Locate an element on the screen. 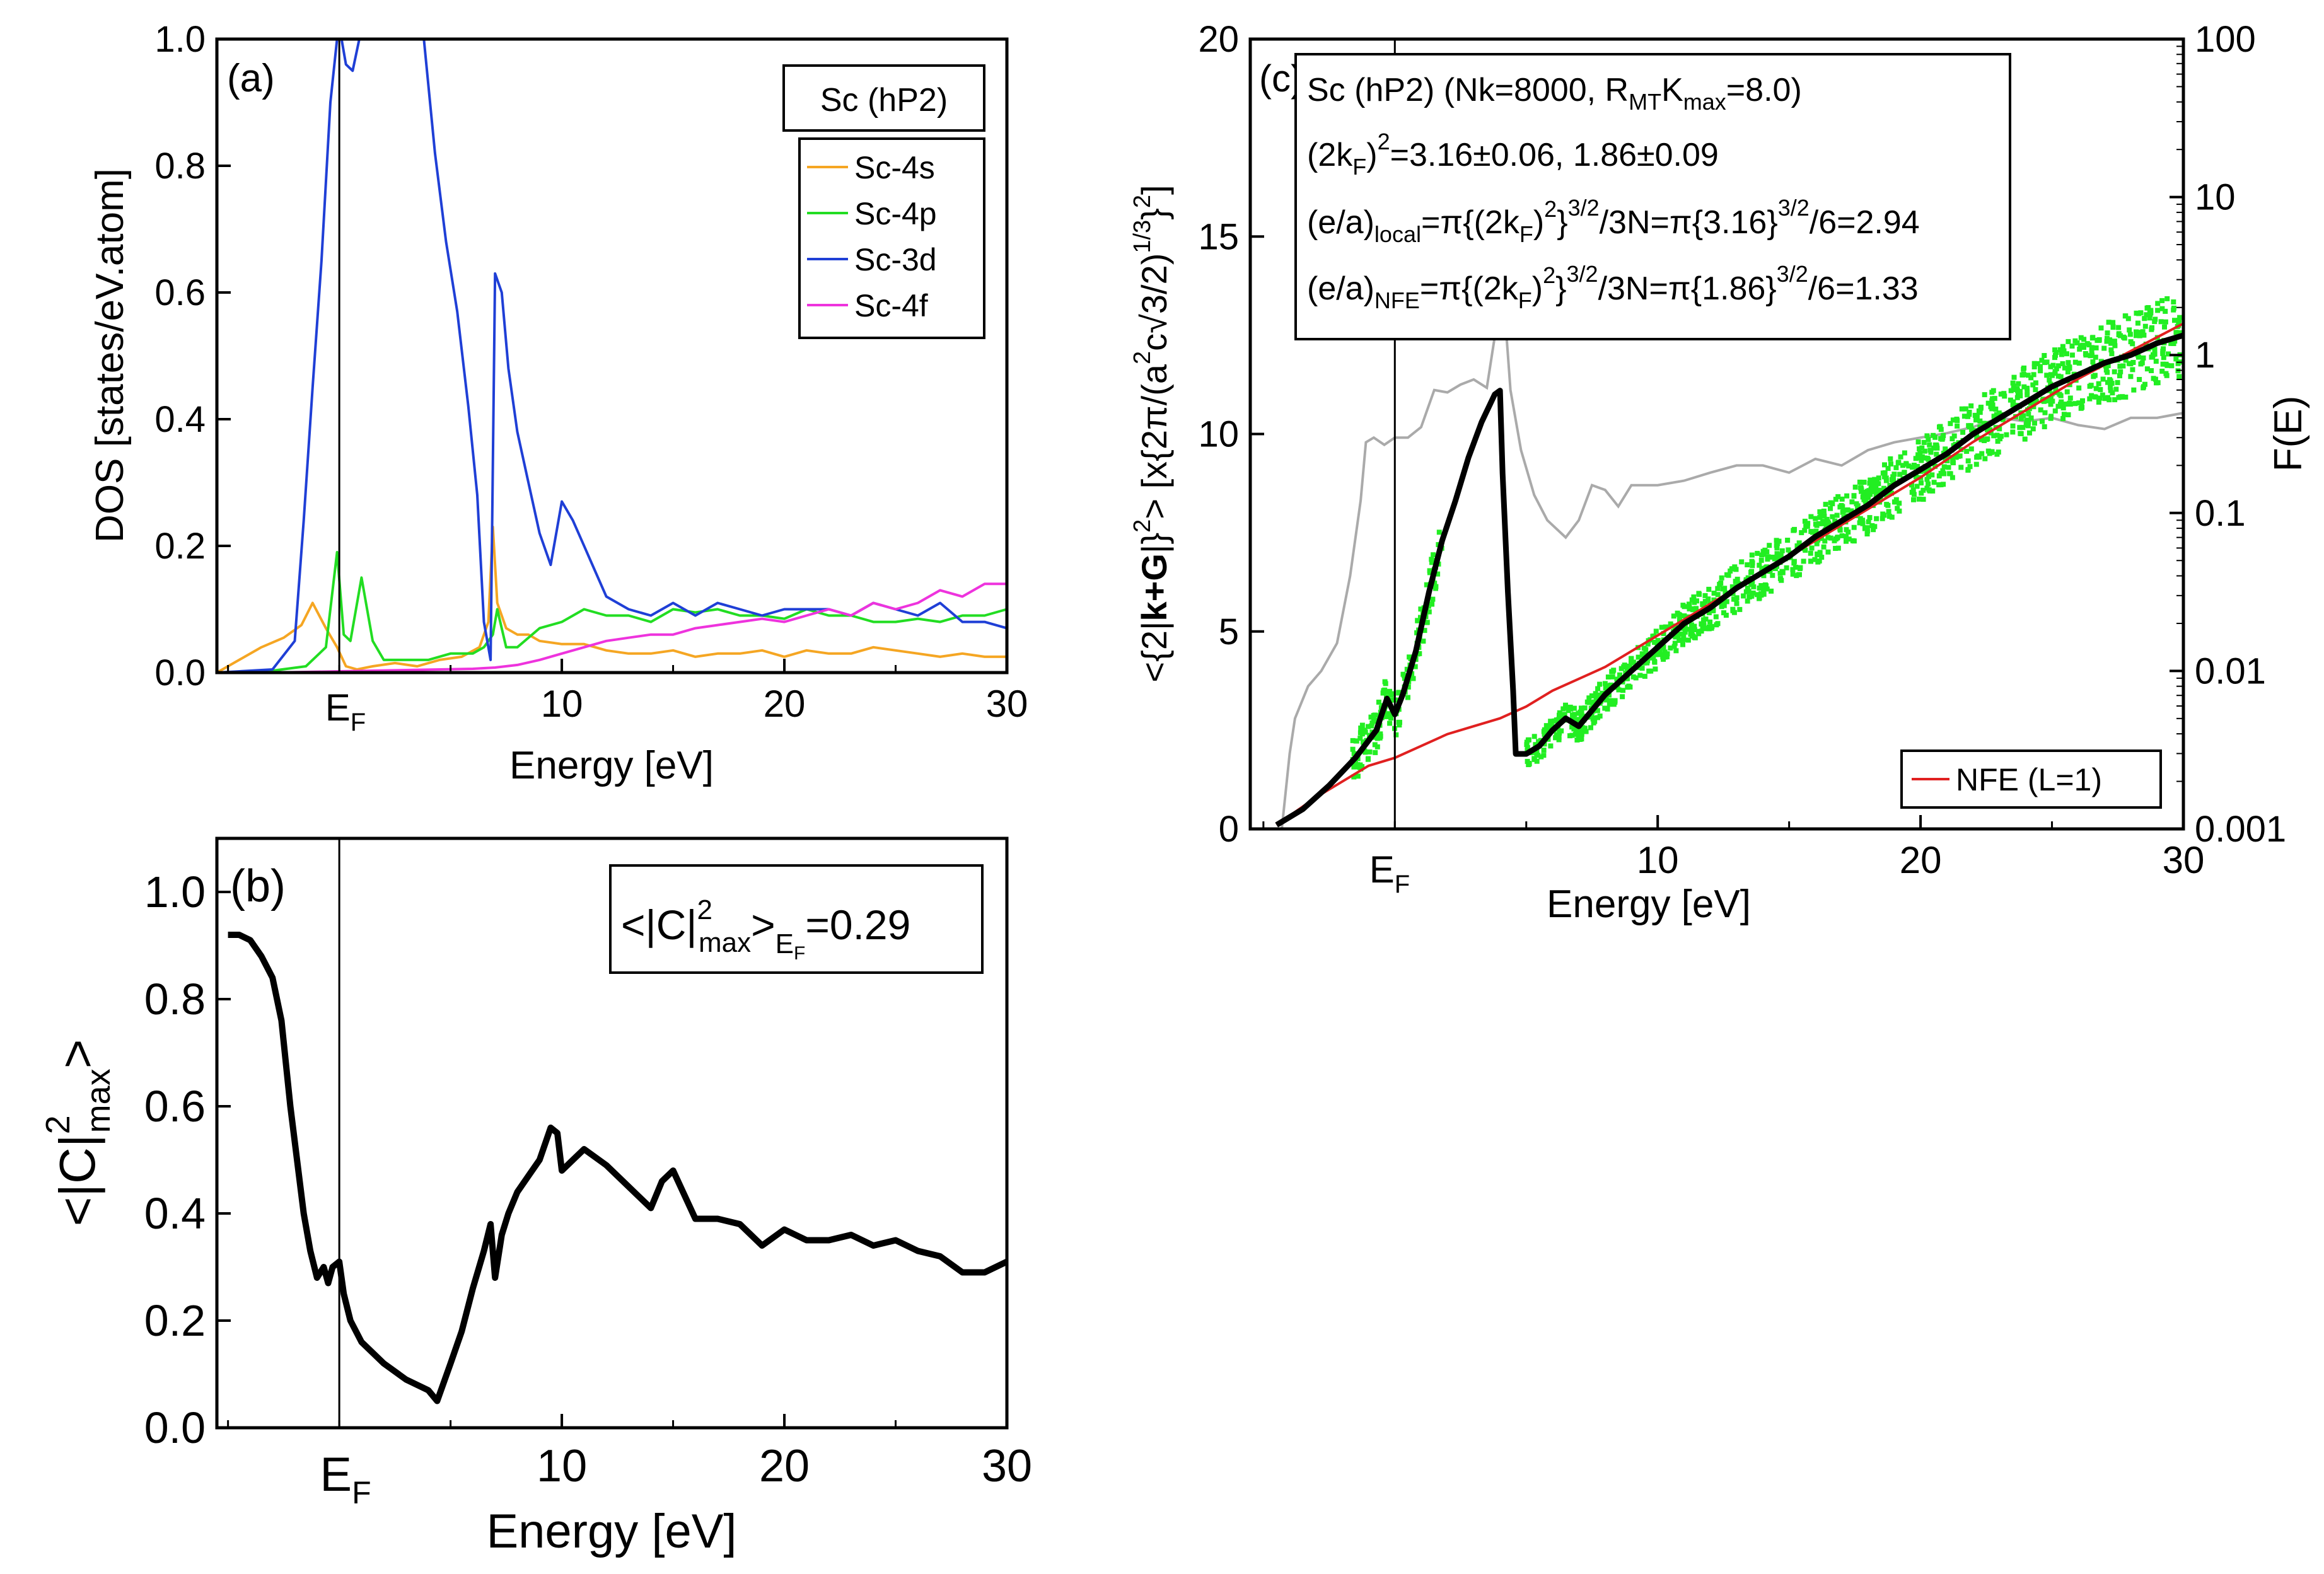 The image size is (2324, 1574). x-tick-label: 20 is located at coordinates (785, 704).